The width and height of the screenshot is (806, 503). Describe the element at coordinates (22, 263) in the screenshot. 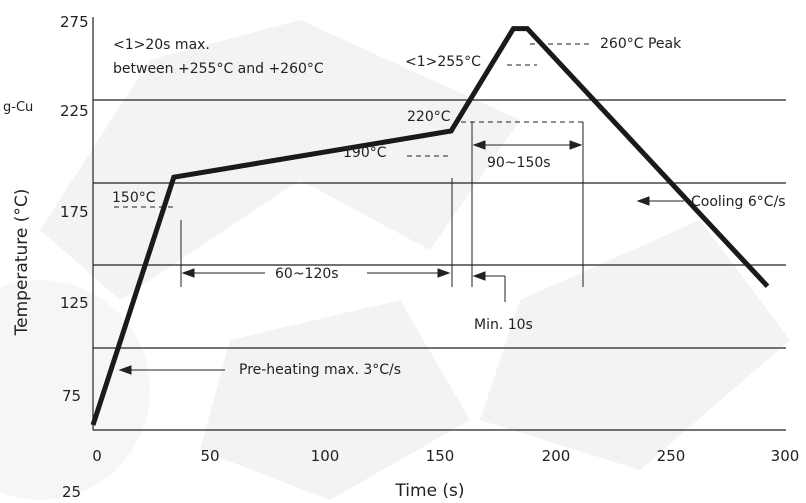

I see `y-axis-title: Temperature (°C)` at that location.